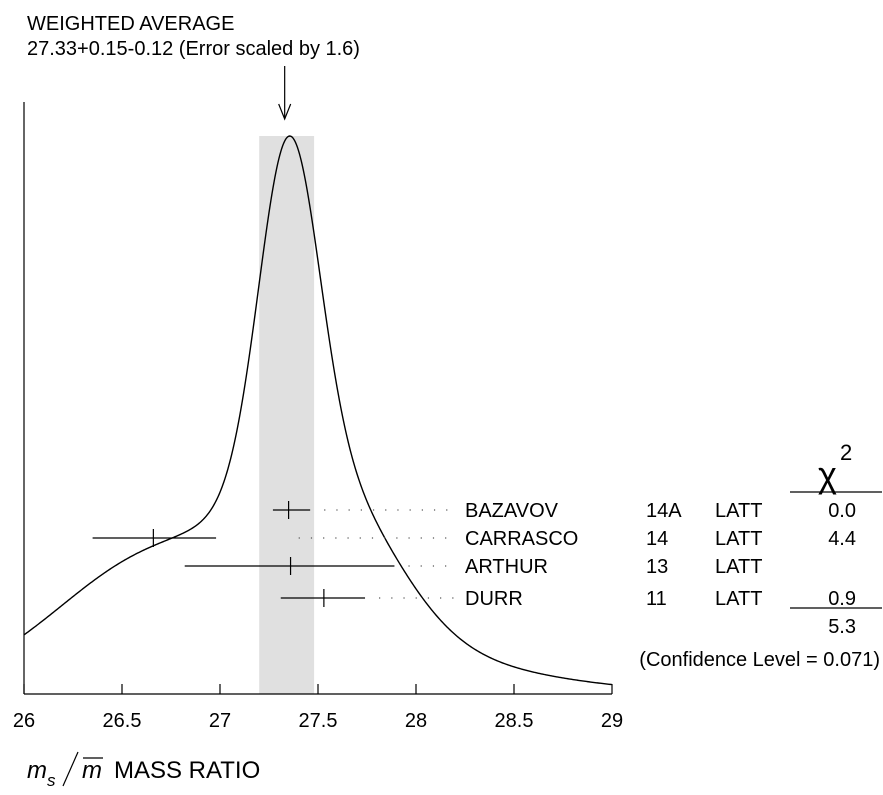  Describe the element at coordinates (51, 780) in the screenshot. I see `x-axis-symbol-subscript: s` at that location.